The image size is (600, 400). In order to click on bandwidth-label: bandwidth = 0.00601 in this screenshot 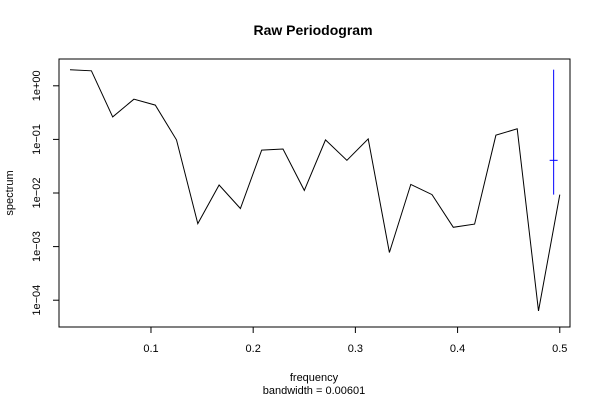, I will do `click(314, 391)`.